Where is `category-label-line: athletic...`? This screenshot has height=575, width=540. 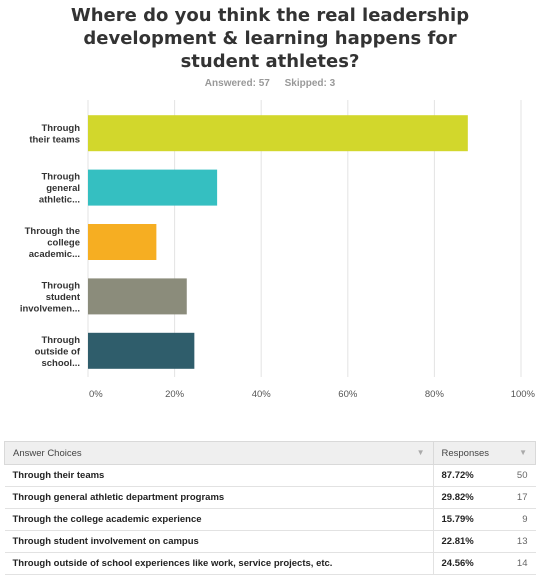 category-label-line: athletic... is located at coordinates (59, 200).